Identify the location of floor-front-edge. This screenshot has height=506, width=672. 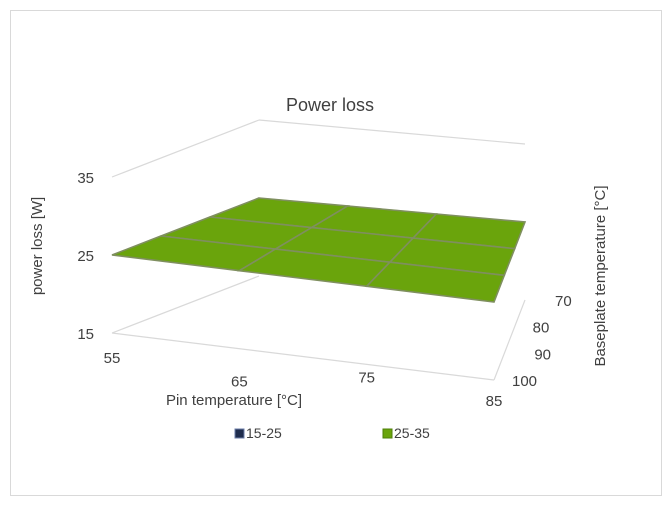
(303, 356).